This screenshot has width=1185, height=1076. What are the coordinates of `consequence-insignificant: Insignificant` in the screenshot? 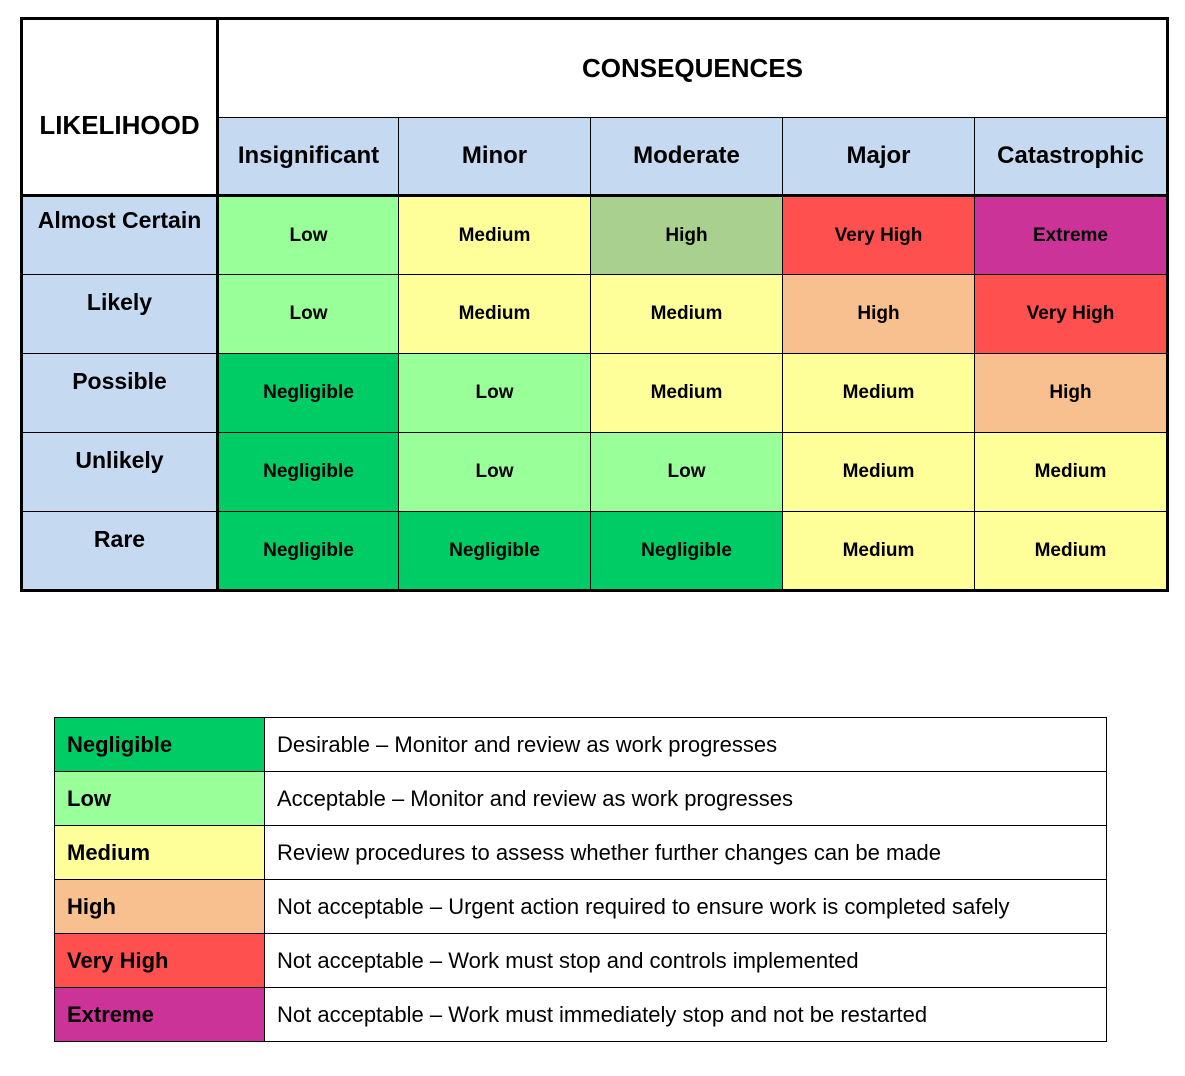 It's located at (308, 157).